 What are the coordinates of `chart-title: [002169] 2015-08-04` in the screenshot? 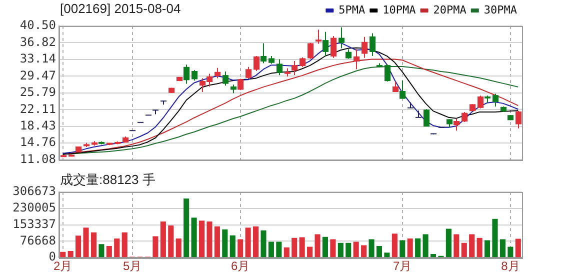 It's located at (120, 8).